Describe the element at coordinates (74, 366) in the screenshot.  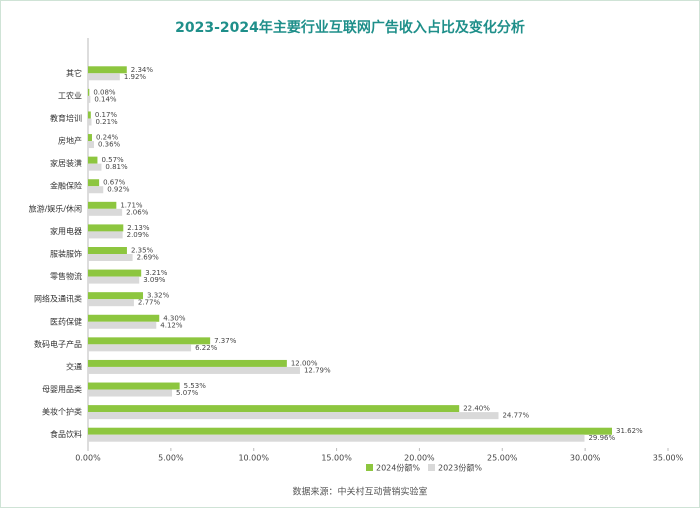
I see `y-tick-label: 交通` at that location.